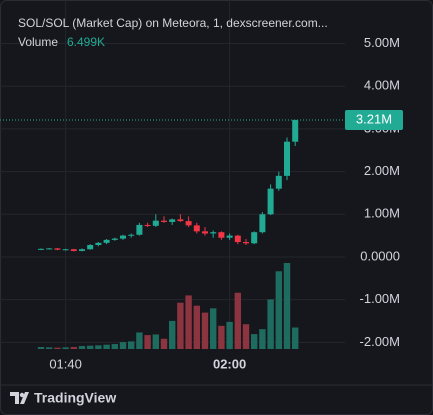 The height and width of the screenshot is (415, 433). I want to click on brand: TradingView, so click(75, 398).